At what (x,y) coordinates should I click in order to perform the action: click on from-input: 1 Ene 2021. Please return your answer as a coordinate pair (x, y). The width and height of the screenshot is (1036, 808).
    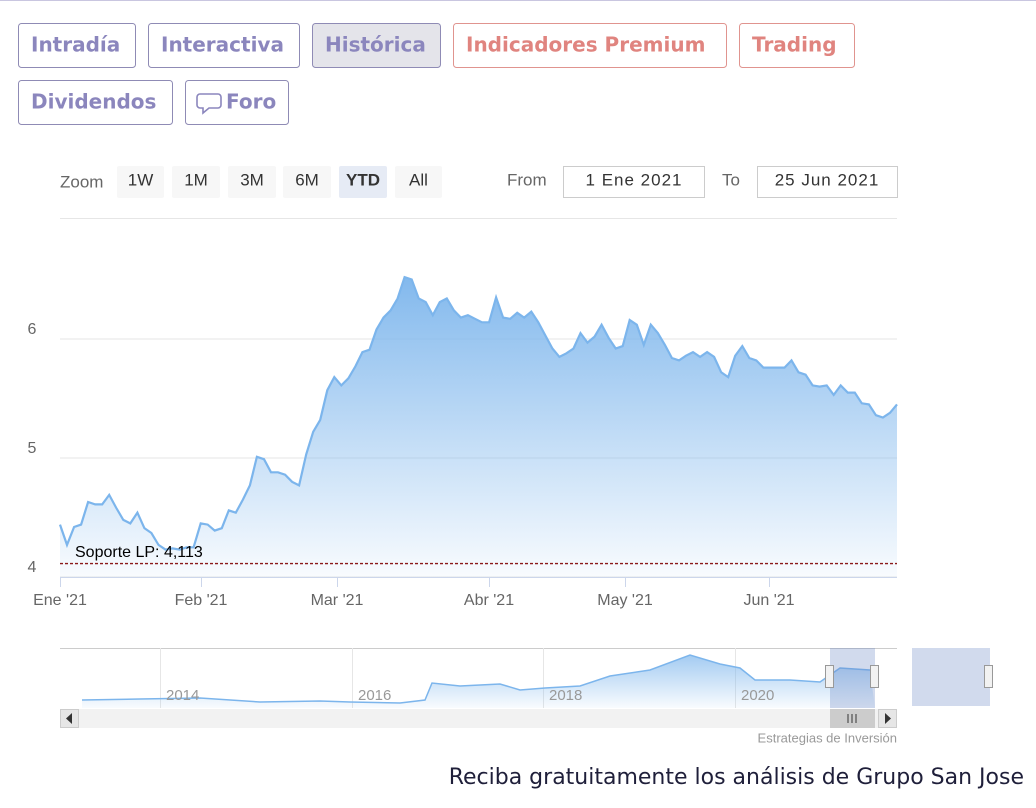
    Looking at the image, I should click on (634, 182).